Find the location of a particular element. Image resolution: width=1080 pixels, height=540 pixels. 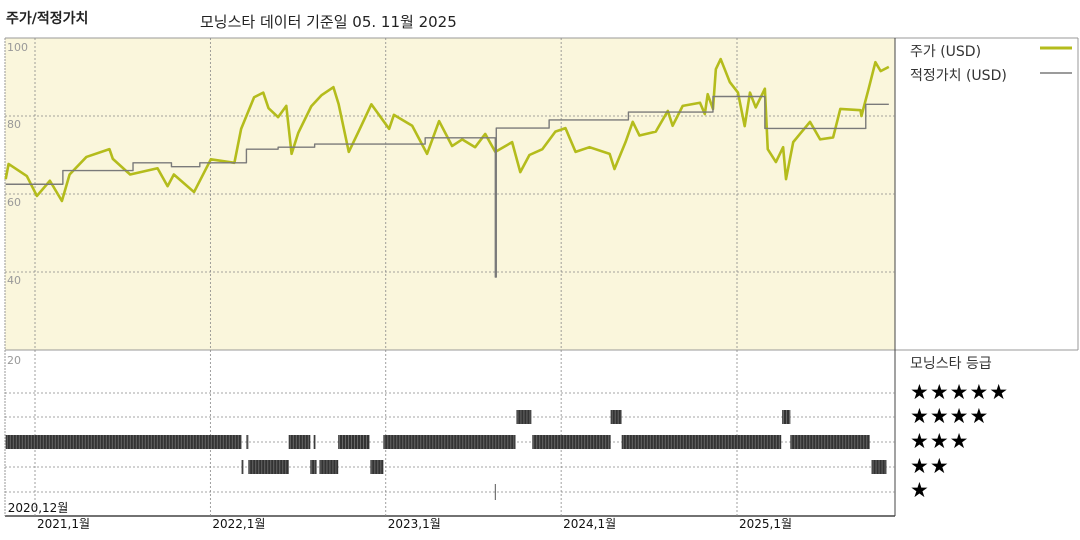

rating-row-2-stars: ★★ is located at coordinates (930, 466).